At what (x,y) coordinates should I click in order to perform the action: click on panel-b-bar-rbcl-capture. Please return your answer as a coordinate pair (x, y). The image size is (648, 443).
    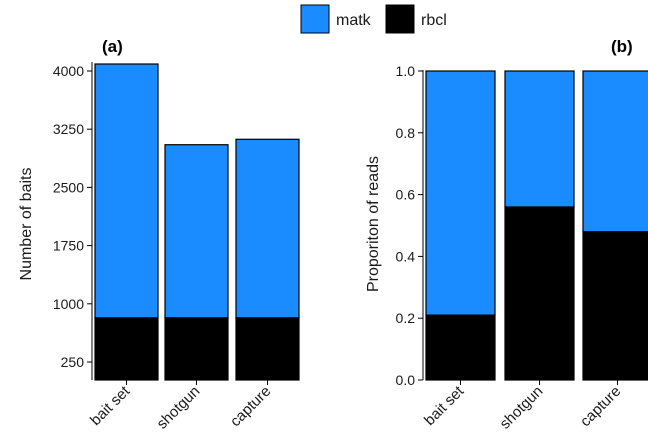
    Looking at the image, I should click on (615, 306).